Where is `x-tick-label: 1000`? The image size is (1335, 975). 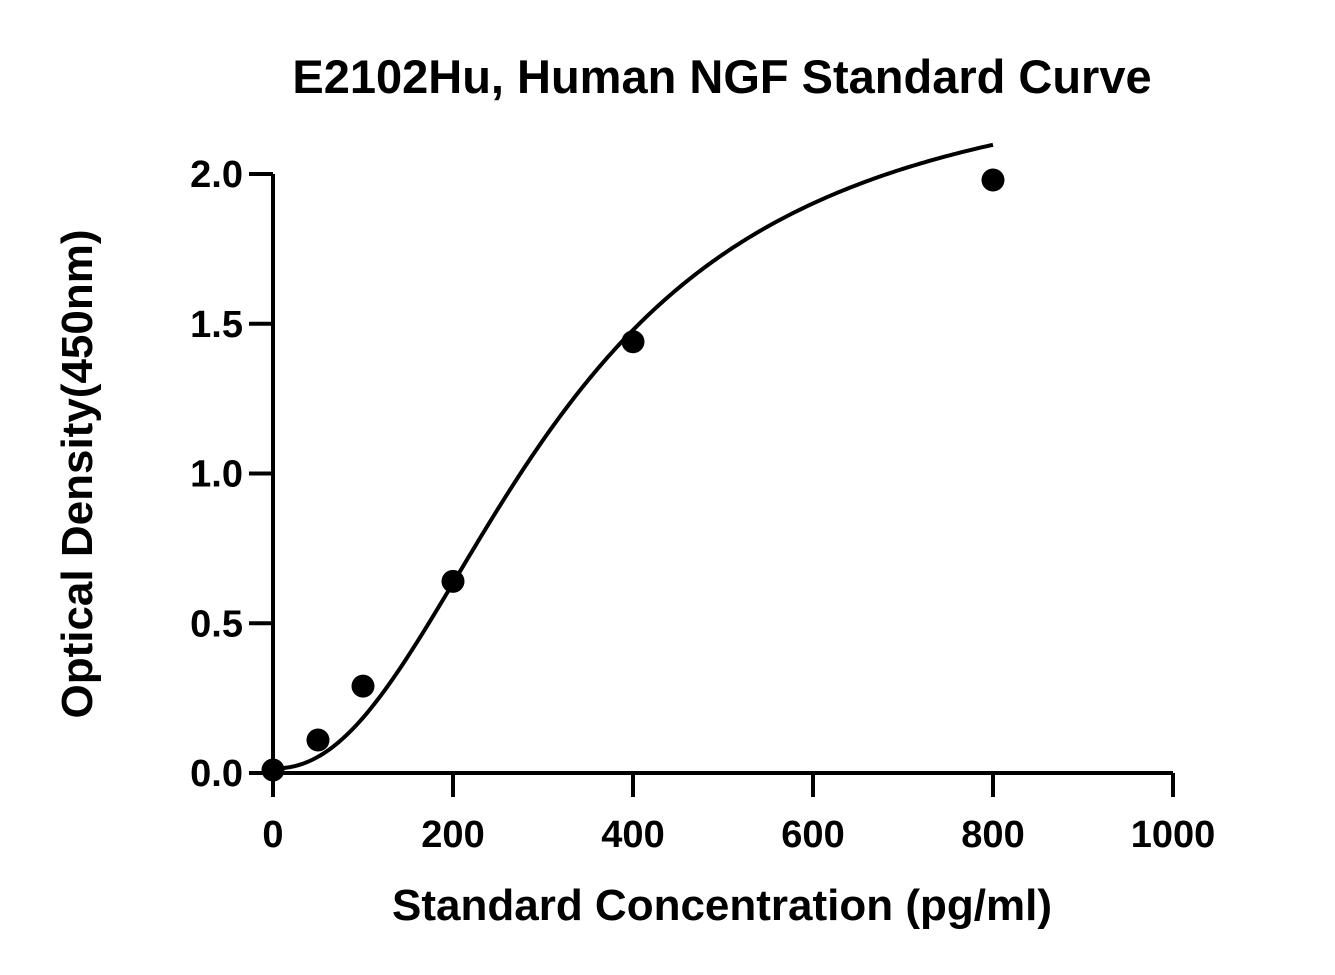
x-tick-label: 1000 is located at coordinates (1173, 835).